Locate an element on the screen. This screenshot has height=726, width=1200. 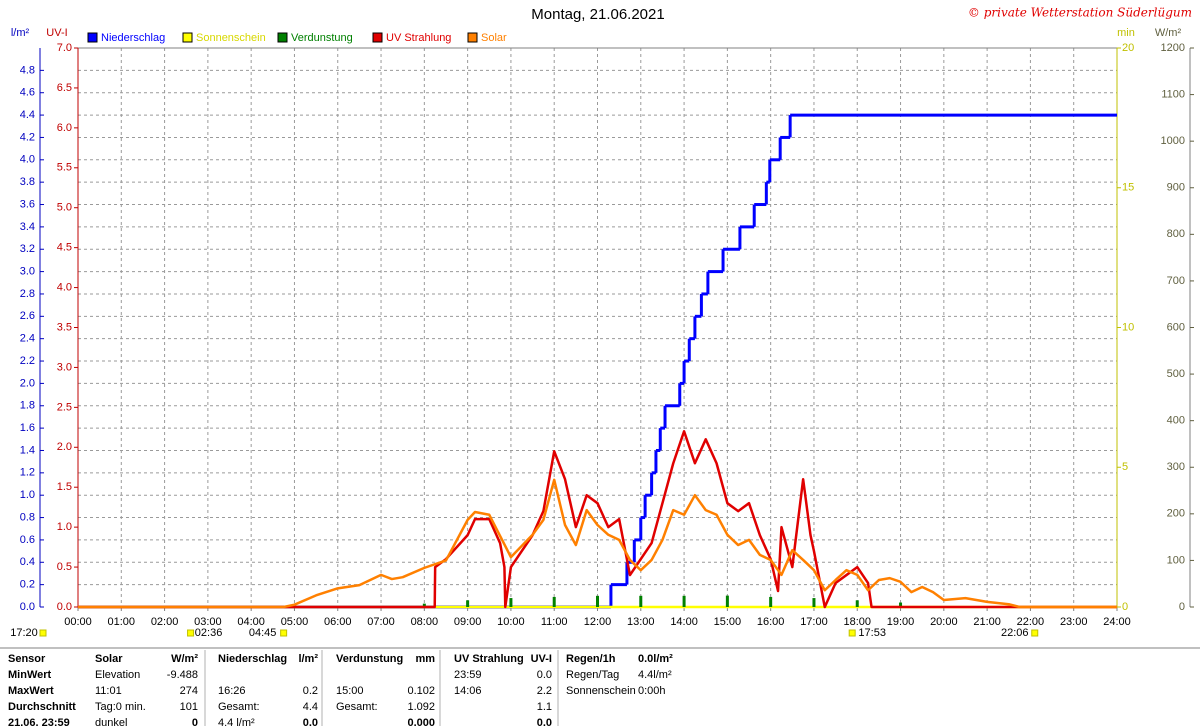
x-tick-label: 20:00 is located at coordinates (944, 622).